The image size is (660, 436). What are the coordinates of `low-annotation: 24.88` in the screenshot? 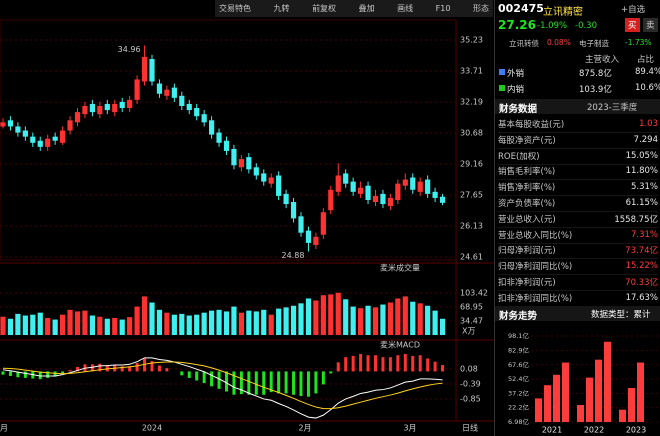 It's located at (293, 255).